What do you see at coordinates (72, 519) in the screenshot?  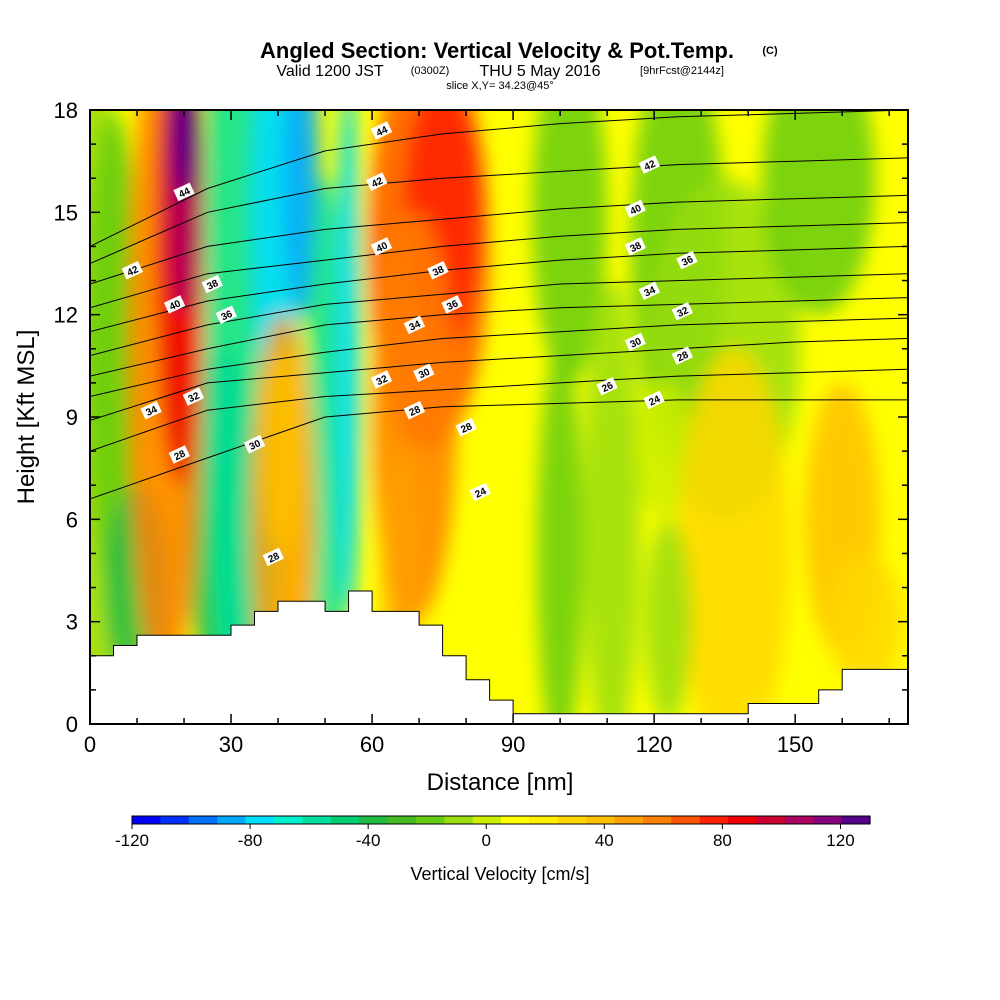 I see `y-tick-label: 6` at bounding box center [72, 519].